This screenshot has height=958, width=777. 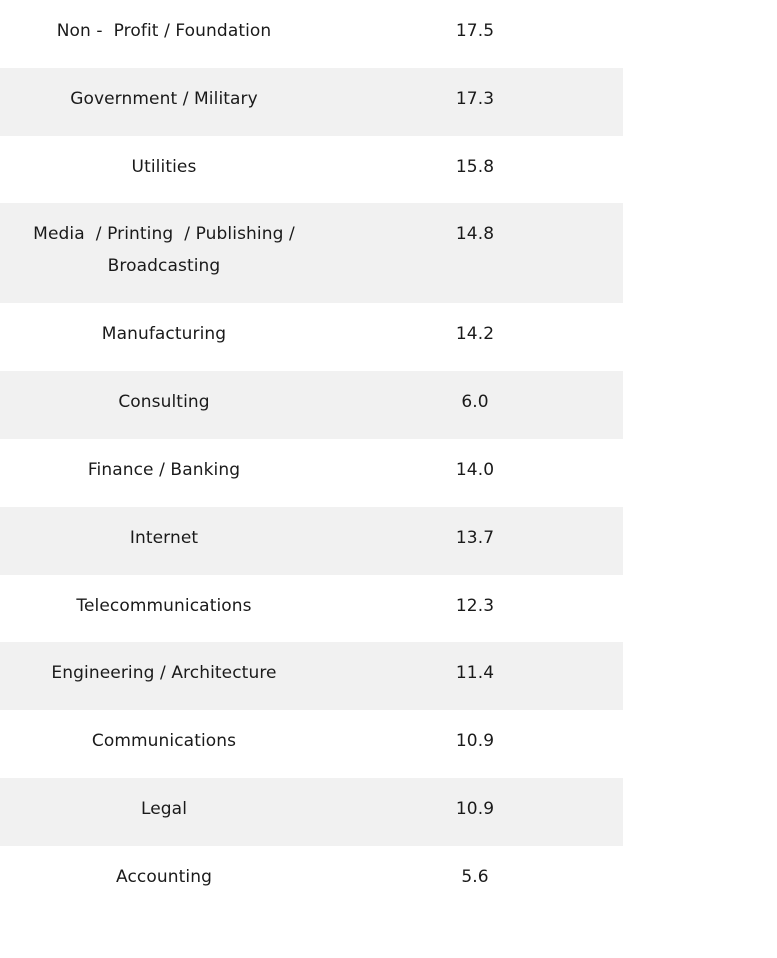 What do you see at coordinates (164, 334) in the screenshot?
I see `industry-name: Manufacturing` at bounding box center [164, 334].